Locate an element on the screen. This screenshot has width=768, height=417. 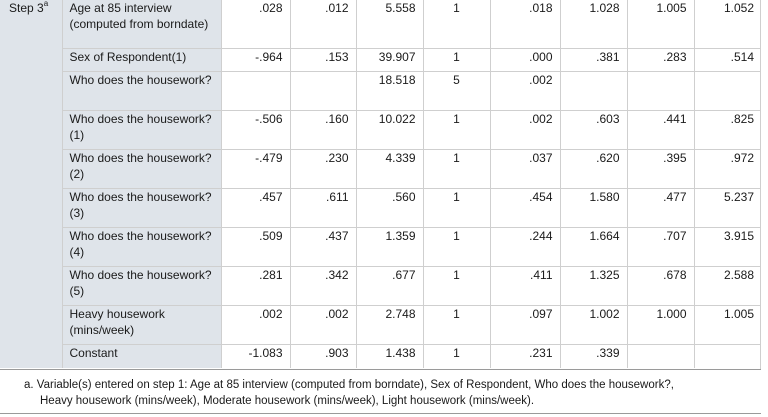
cell-b: -.479 is located at coordinates (255, 169).